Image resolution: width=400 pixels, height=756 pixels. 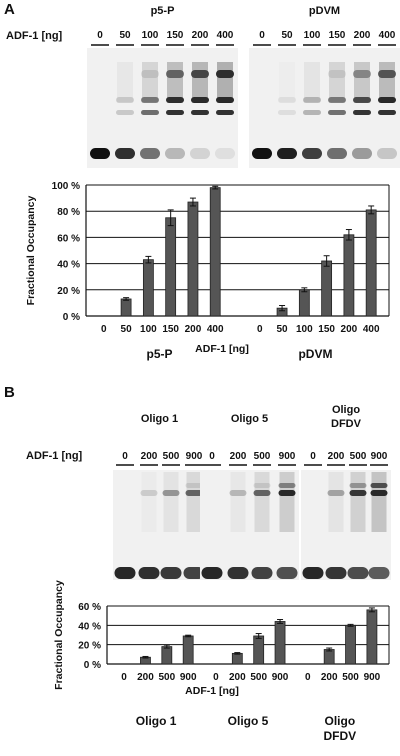 What do you see at coordinates (194, 456) in the screenshot?
I see `gel-lane-label: 900` at bounding box center [194, 456].